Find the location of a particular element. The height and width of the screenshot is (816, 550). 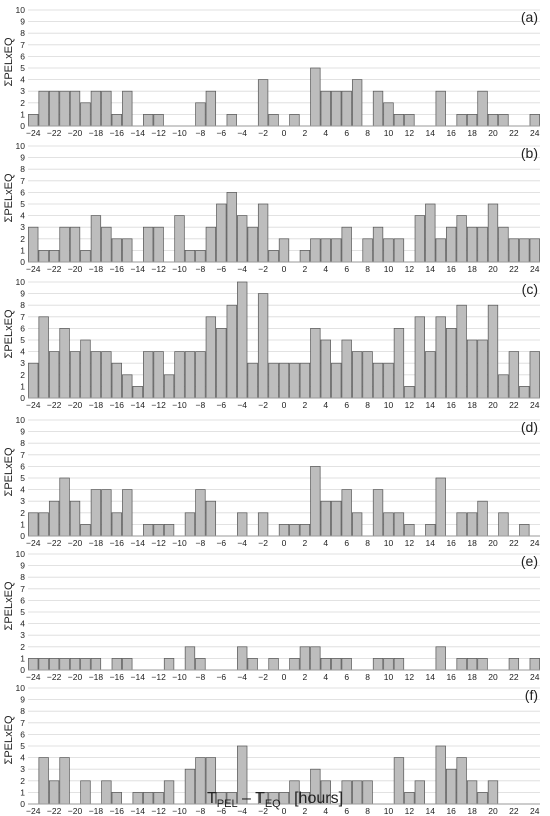

x-tick-label: −4 is located at coordinates (242, 405).